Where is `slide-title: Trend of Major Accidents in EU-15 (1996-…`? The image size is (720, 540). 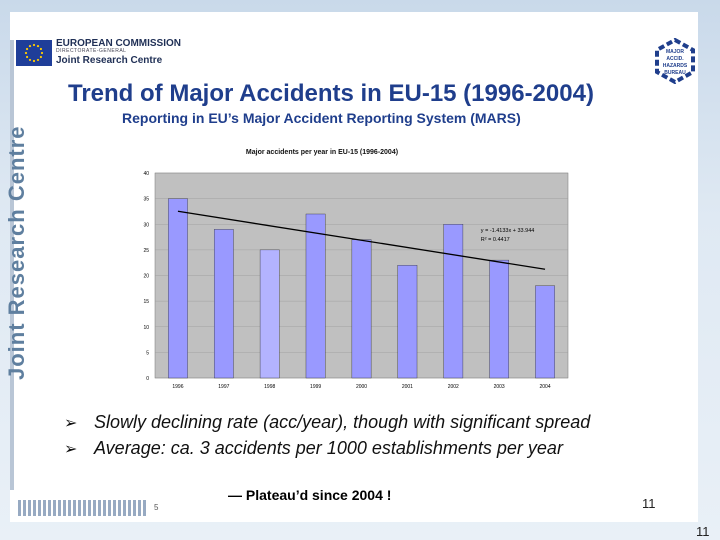 slide-title: Trend of Major Accidents in EU-15 (1996-… is located at coordinates (331, 93).